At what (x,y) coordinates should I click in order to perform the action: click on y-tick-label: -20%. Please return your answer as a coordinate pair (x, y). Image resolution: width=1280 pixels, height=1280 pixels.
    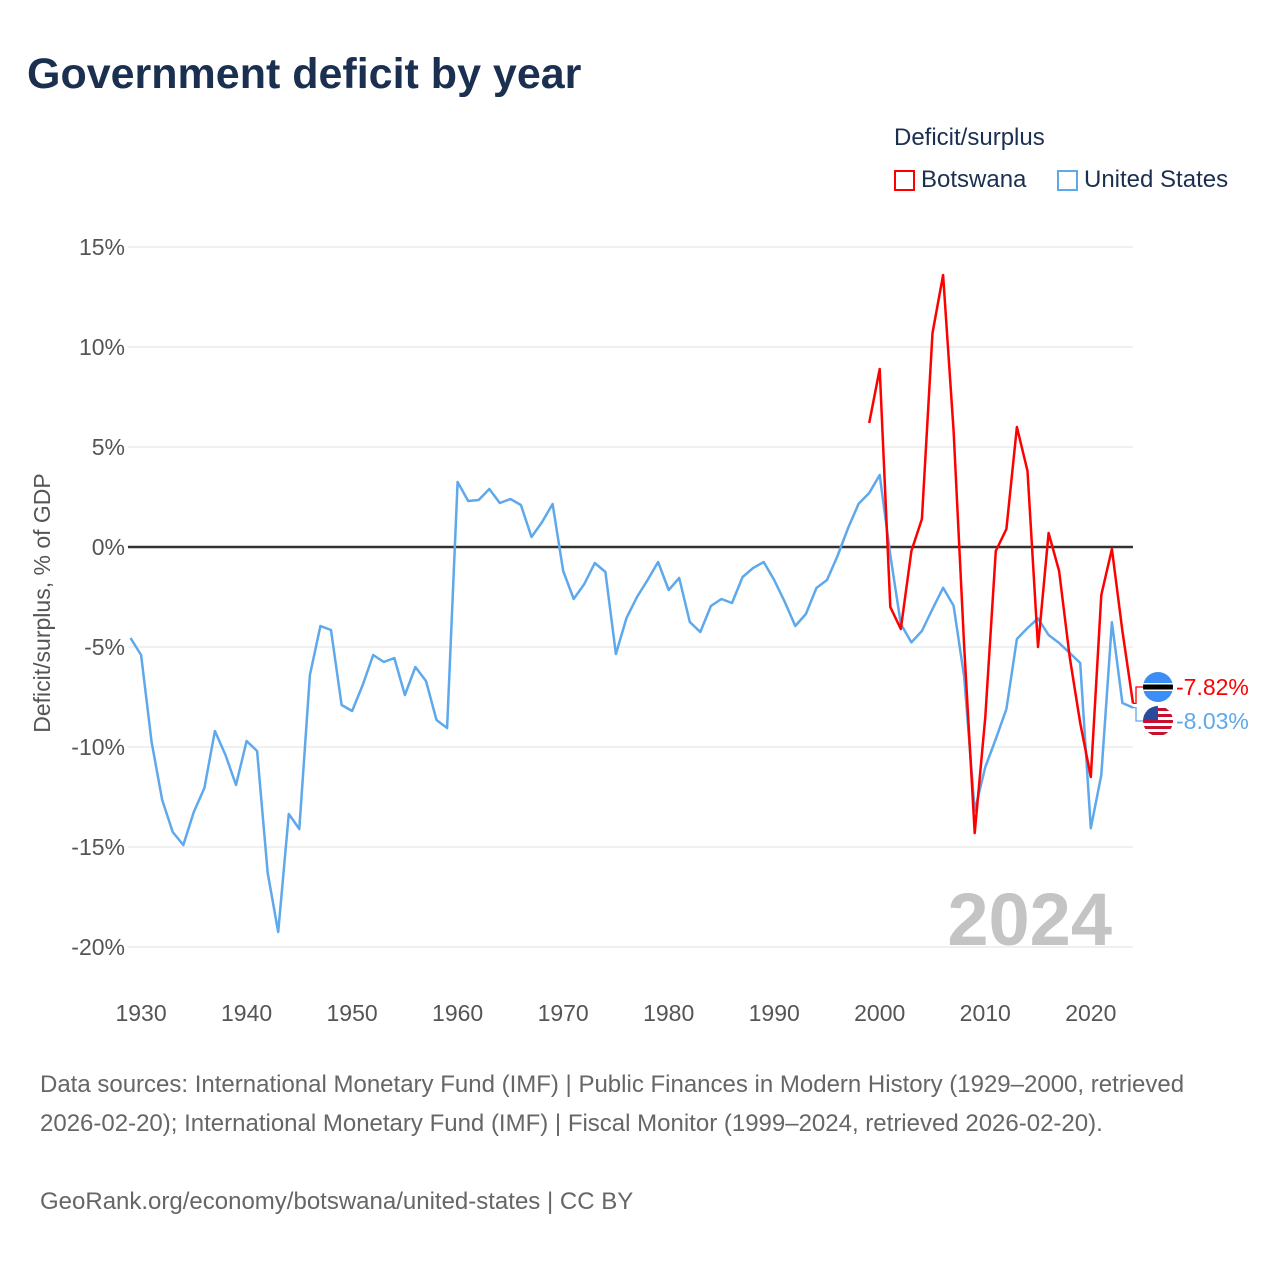
    Looking at the image, I should click on (98, 947).